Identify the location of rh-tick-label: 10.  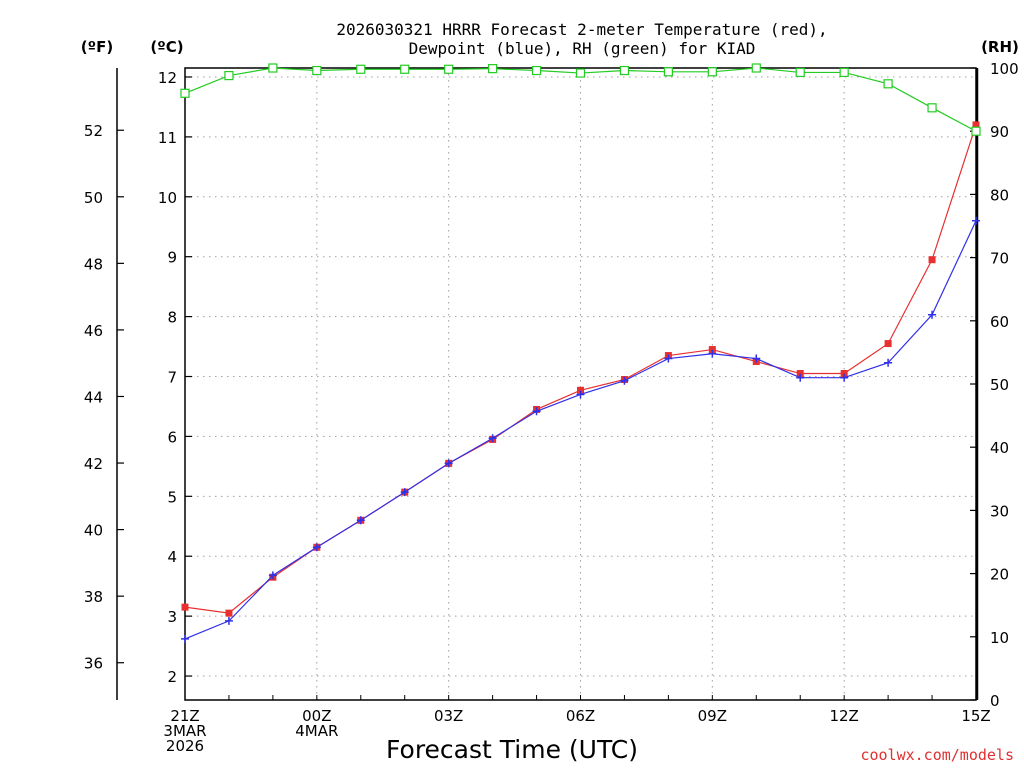
(999, 638).